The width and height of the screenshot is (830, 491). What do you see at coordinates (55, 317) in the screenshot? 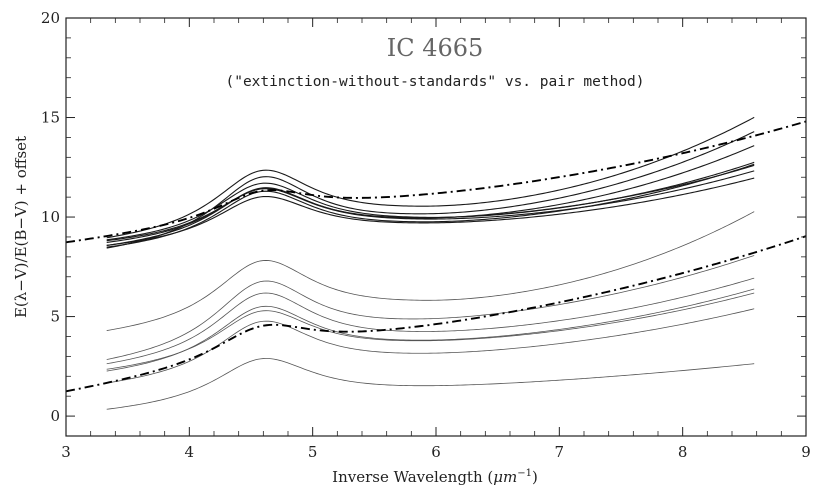
I see `y-tick-label: 5` at bounding box center [55, 317].